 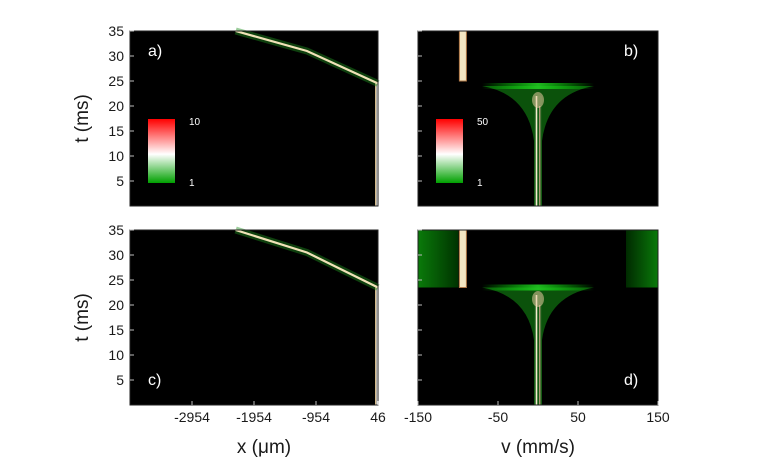 I want to click on panel-label: b), so click(x=631, y=51).